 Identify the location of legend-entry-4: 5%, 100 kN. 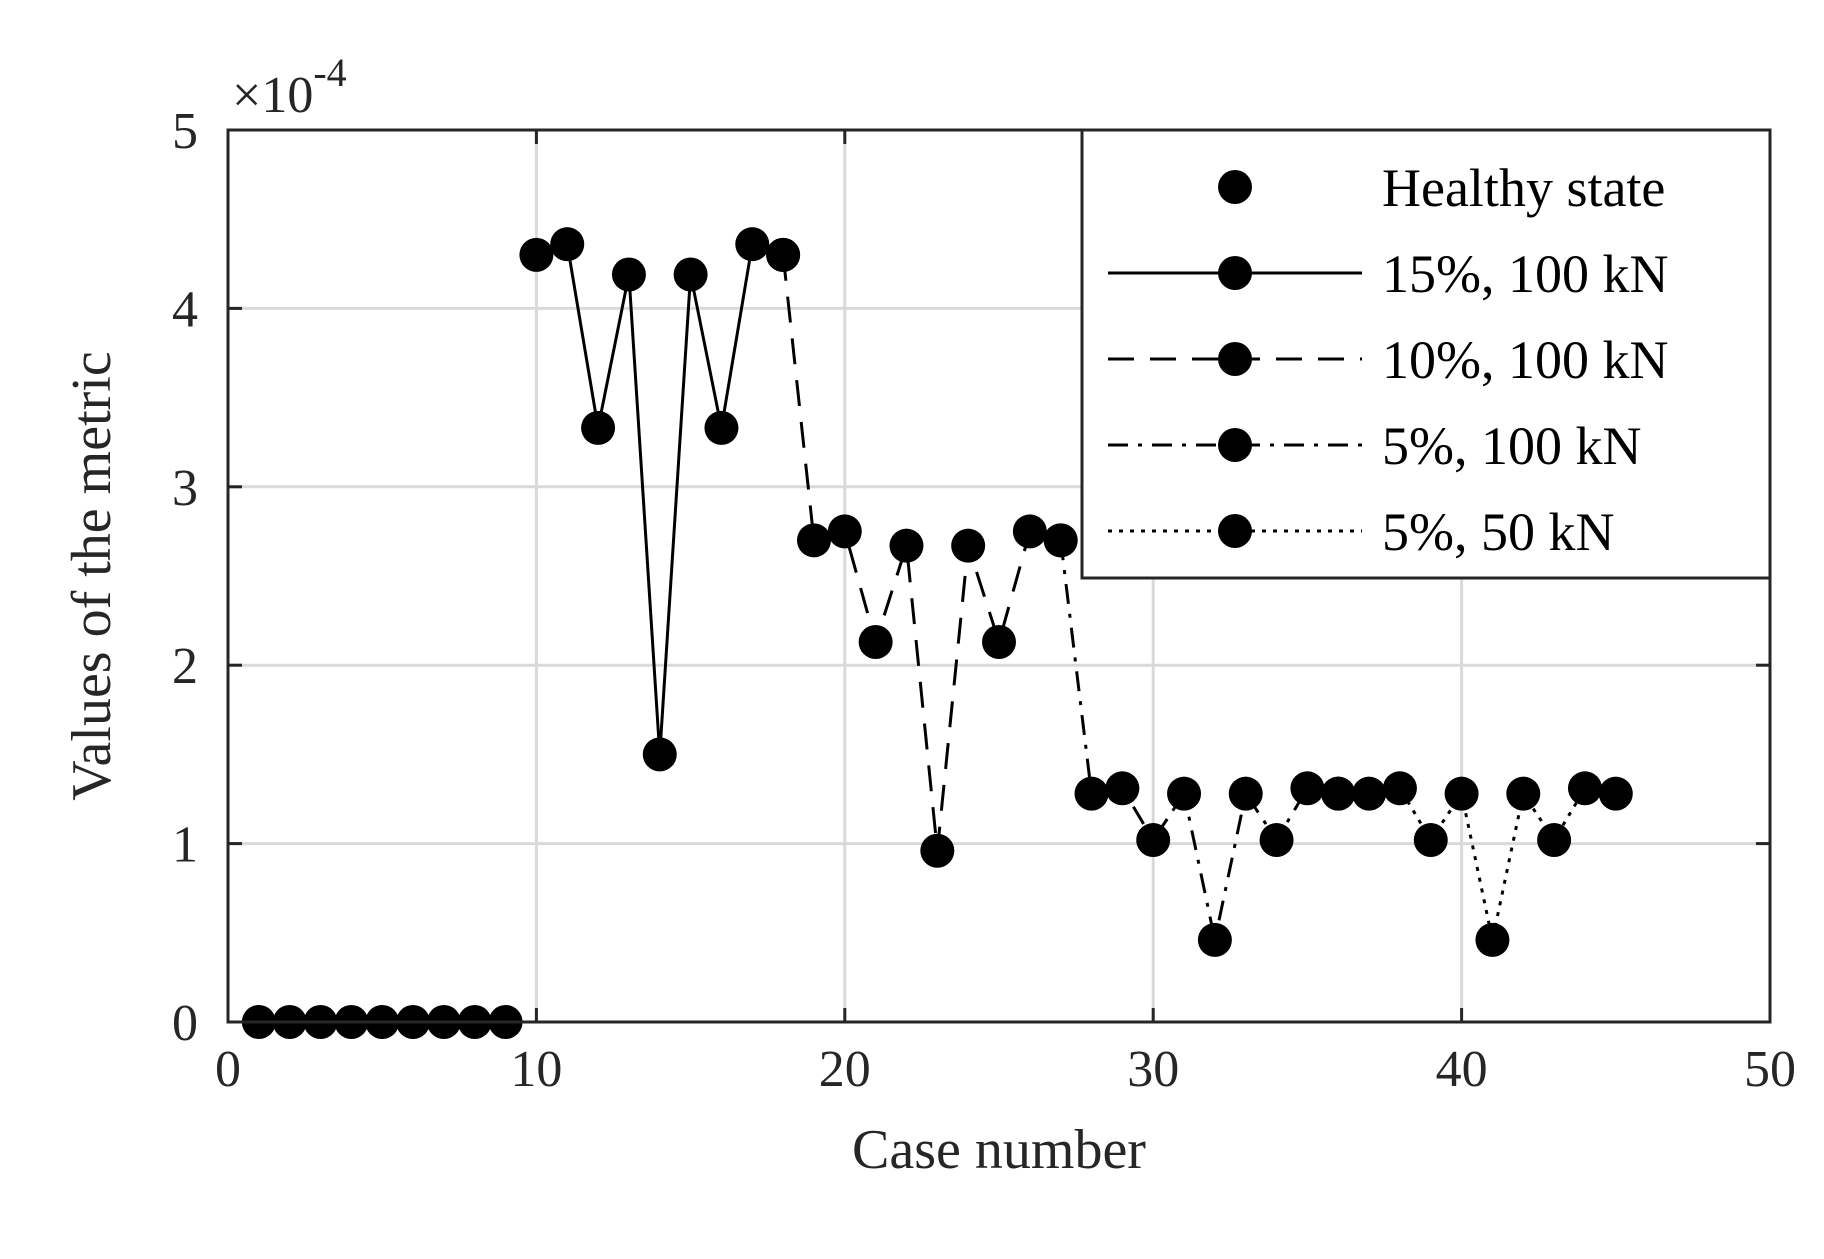
(1374, 446).